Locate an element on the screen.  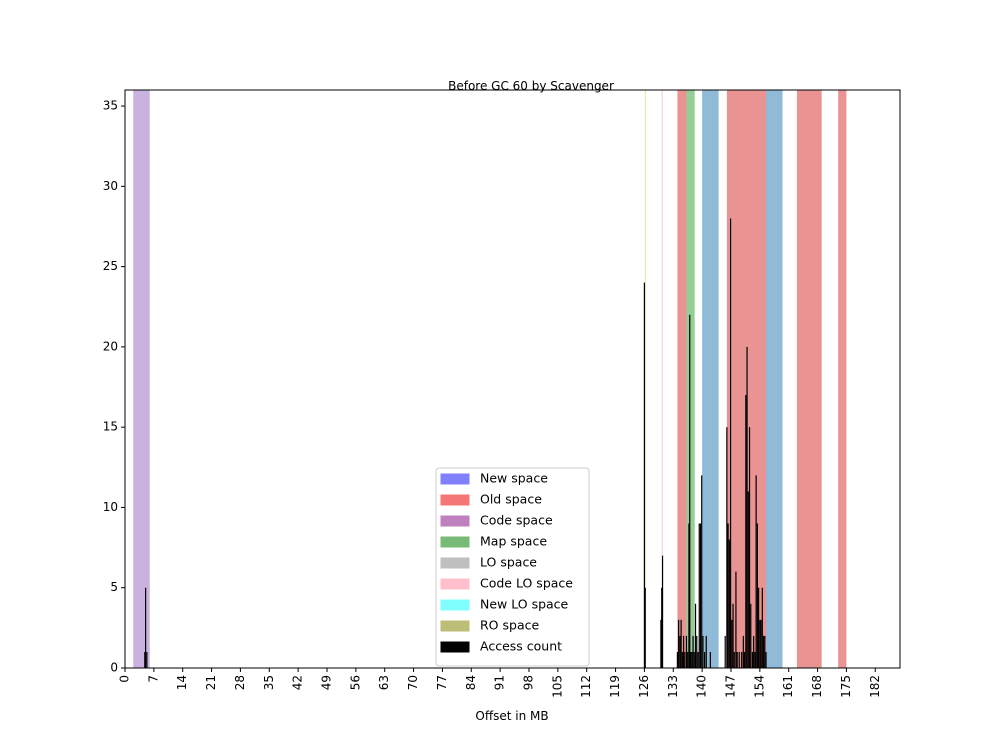
x-tick-label: 77 is located at coordinates (442, 682).